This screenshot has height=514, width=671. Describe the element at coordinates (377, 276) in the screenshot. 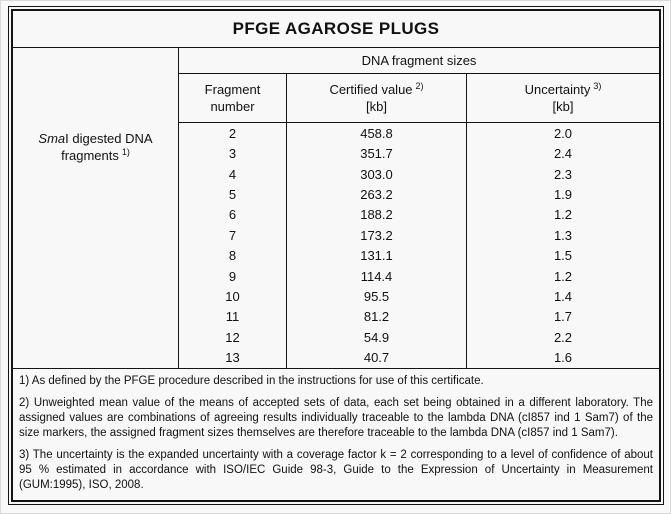

I see `certified-value-cell: 114.4` at that location.